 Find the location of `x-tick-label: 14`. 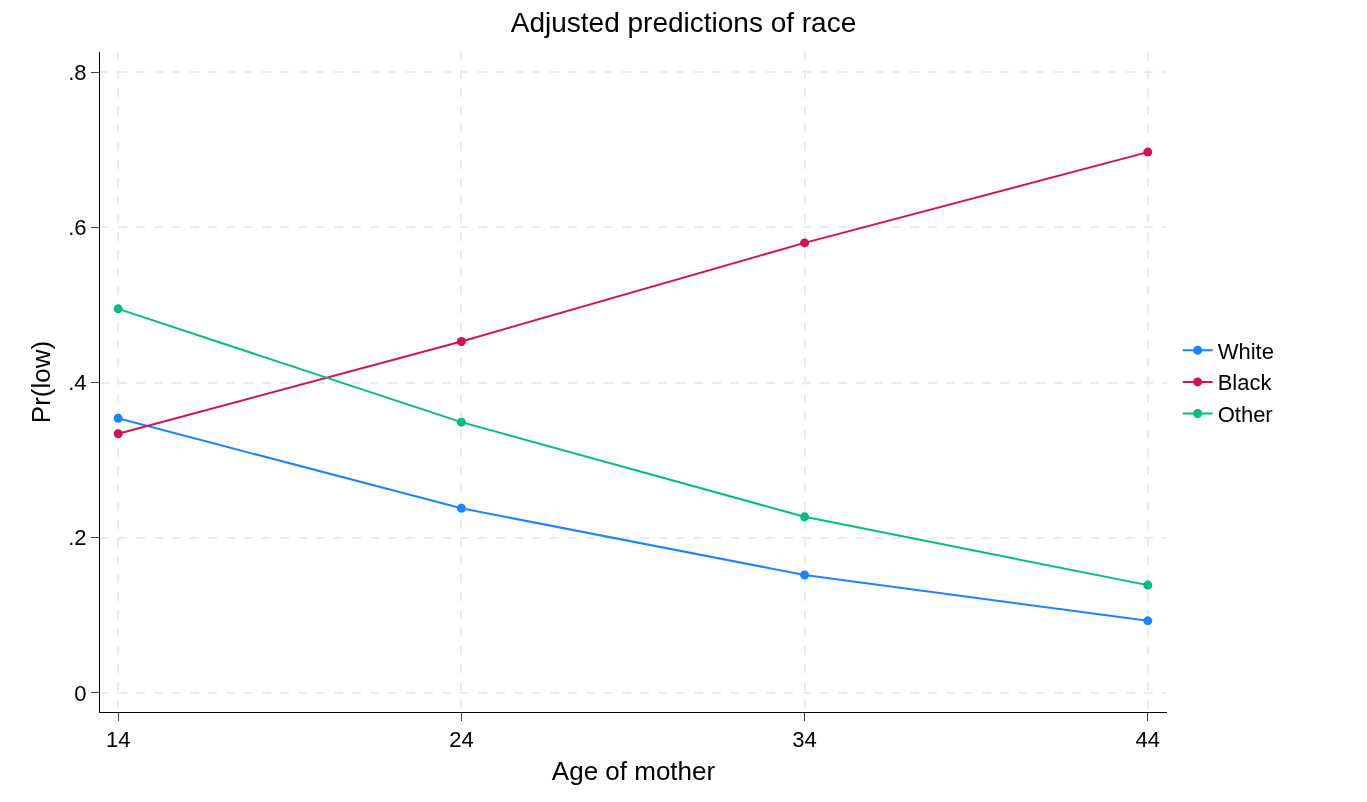

x-tick-label: 14 is located at coordinates (118, 740).